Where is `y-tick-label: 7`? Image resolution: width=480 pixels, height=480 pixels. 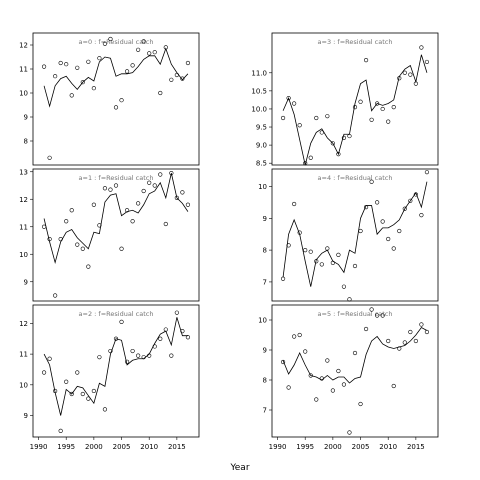
y-tick-label: 7 is located at coordinates (265, 282).